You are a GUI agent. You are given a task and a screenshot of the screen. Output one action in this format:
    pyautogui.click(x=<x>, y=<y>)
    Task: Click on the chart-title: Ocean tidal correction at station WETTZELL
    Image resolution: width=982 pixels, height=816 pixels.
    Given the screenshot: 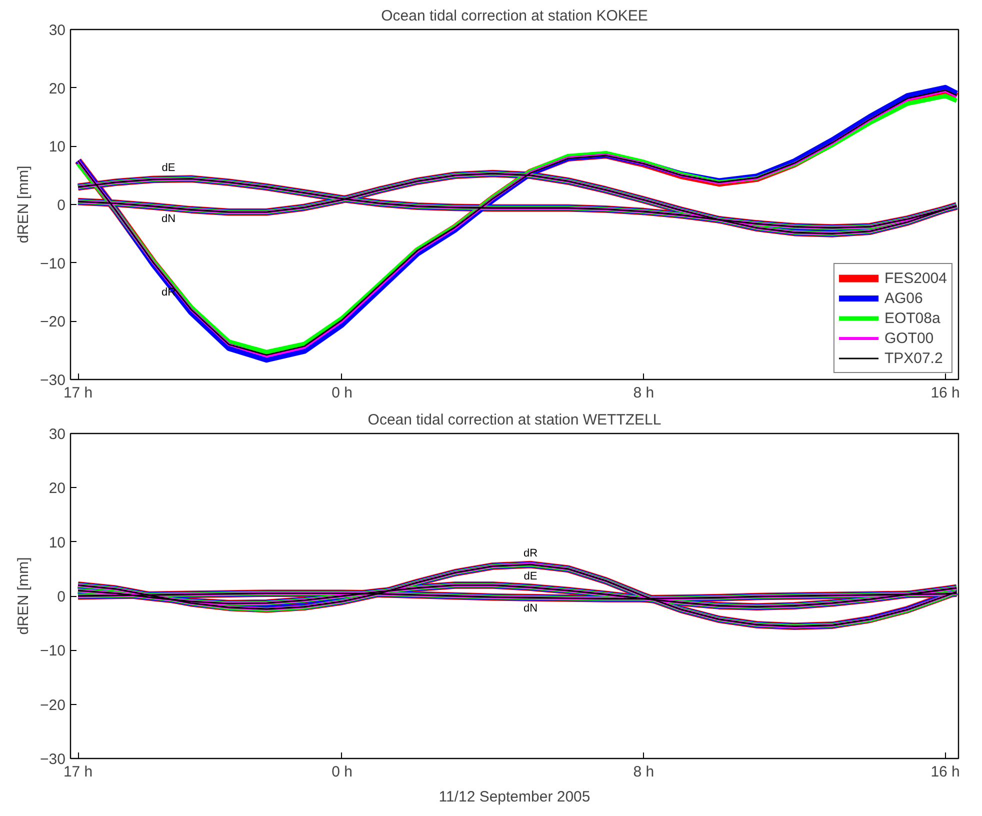 What is the action you would take?
    pyautogui.click(x=515, y=420)
    